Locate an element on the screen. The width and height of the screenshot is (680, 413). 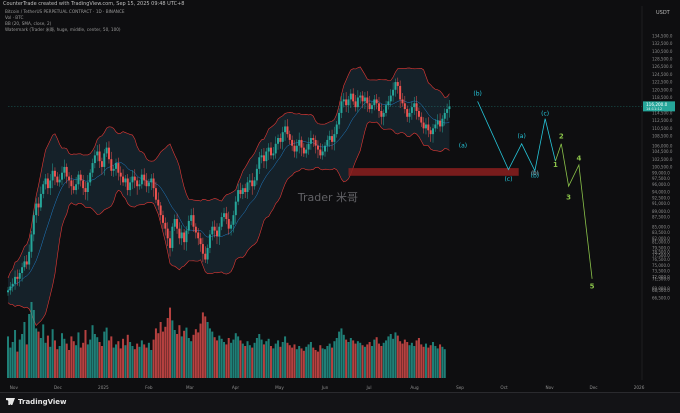
x-tick-label: Feb is located at coordinates (149, 387).